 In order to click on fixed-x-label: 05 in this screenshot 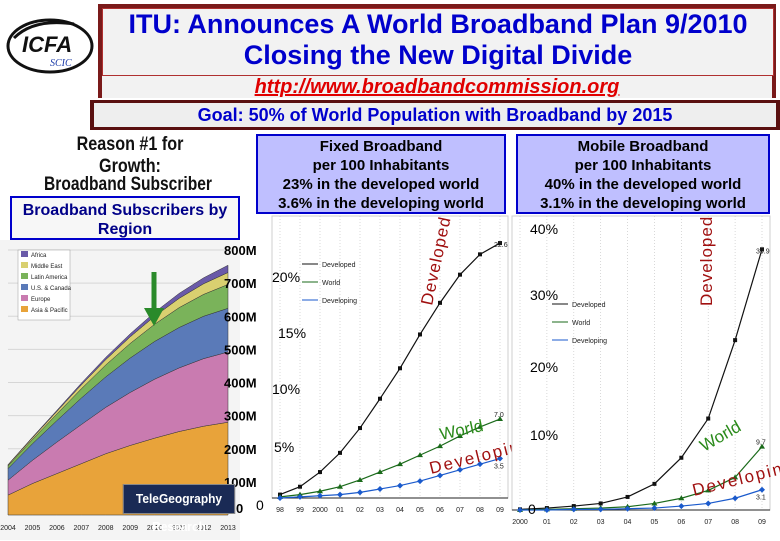, I will do `click(420, 510)`.